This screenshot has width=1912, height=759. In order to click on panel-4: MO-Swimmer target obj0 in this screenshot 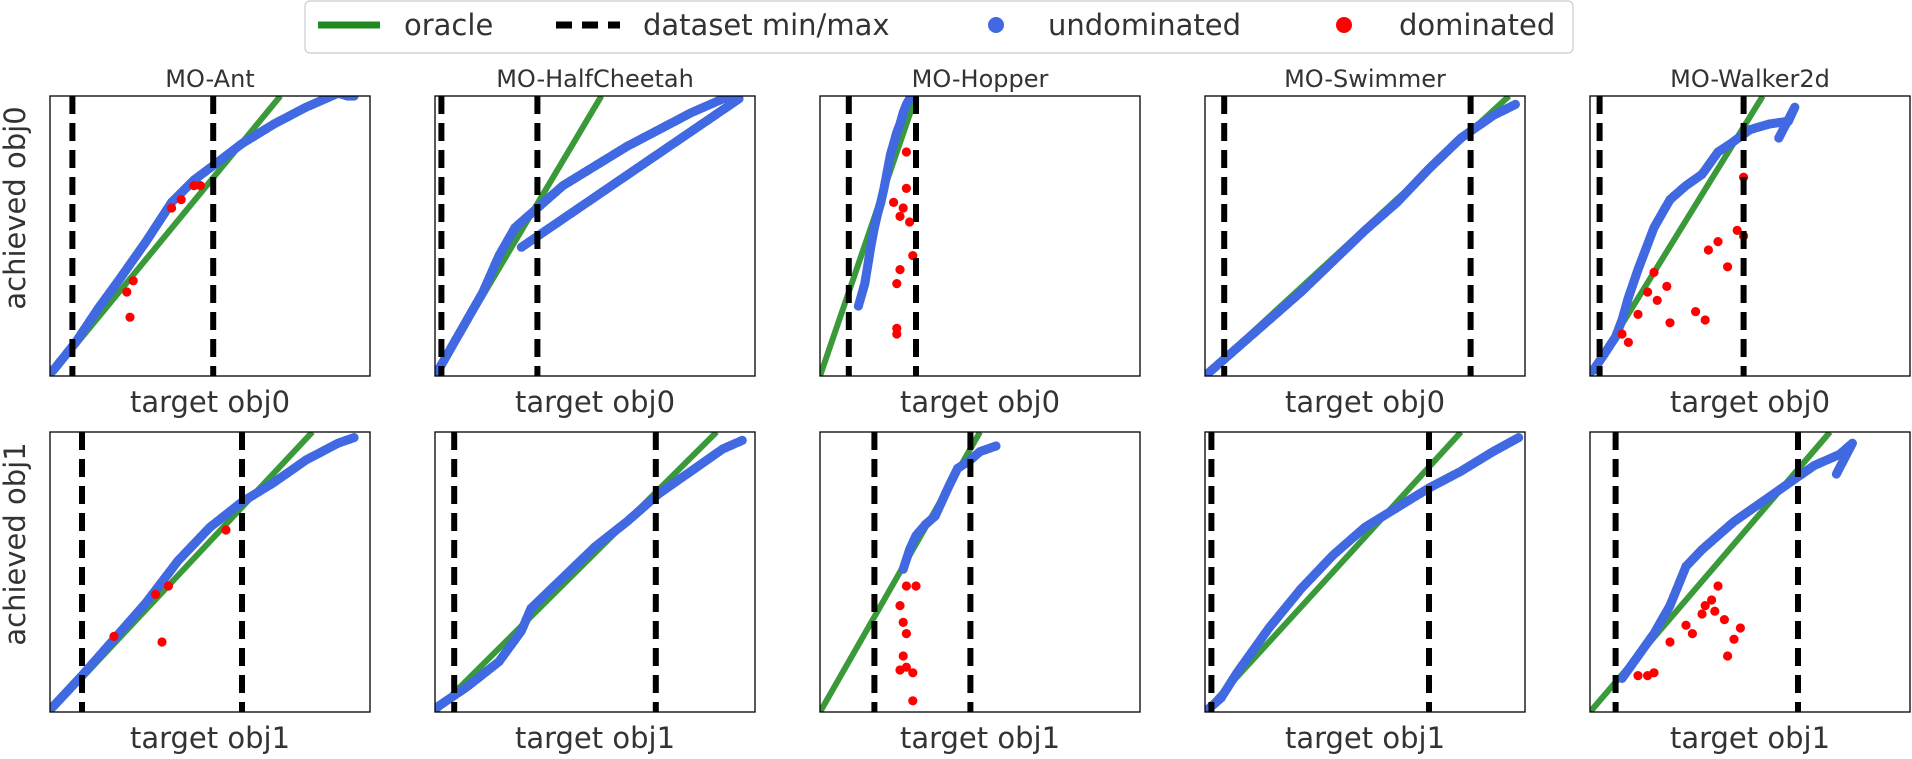, I will do `click(1365, 242)`.